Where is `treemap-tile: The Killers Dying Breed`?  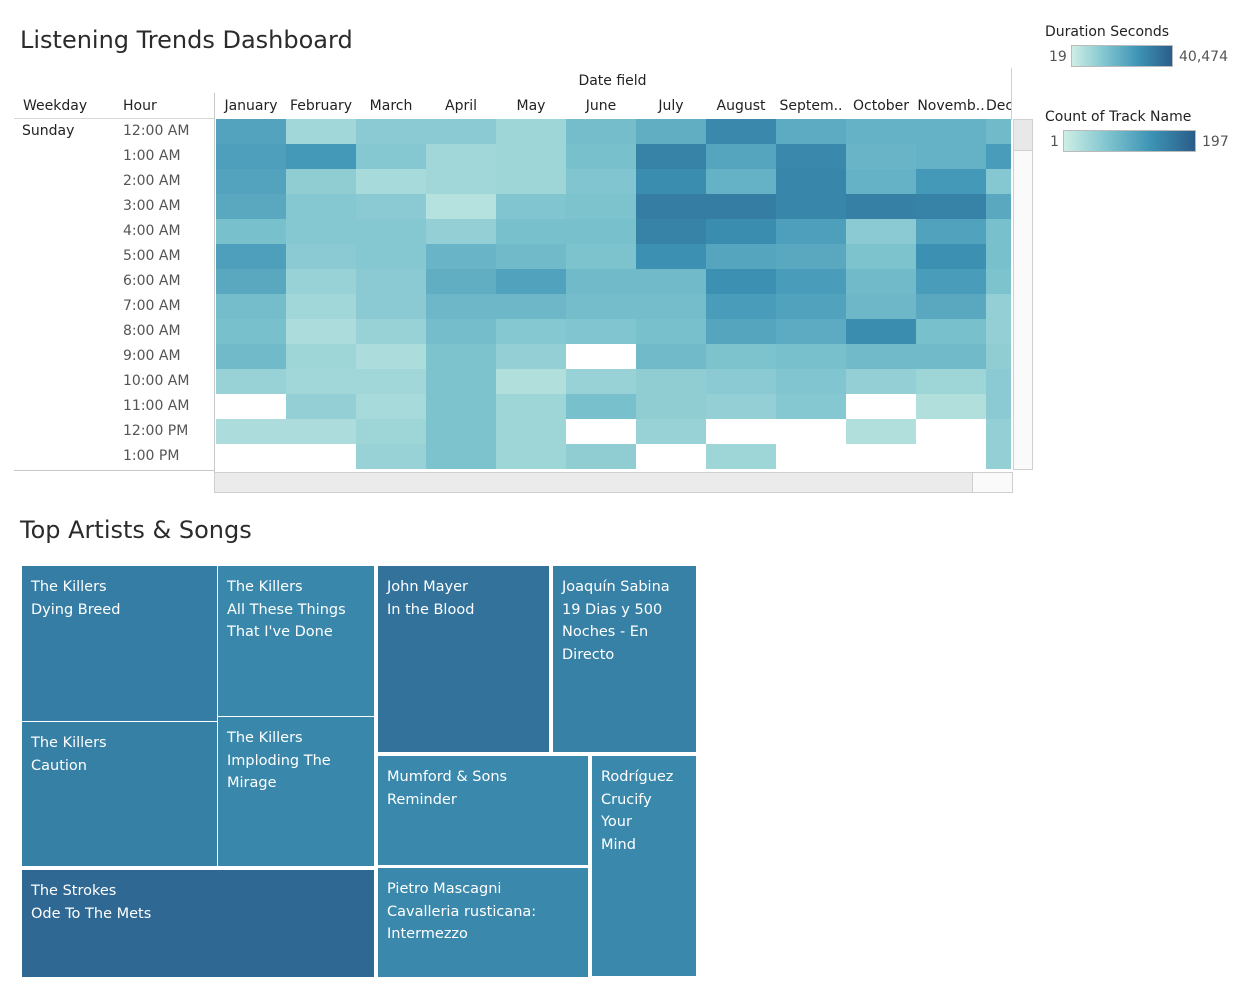 treemap-tile: The Killers Dying Breed is located at coordinates (119, 643).